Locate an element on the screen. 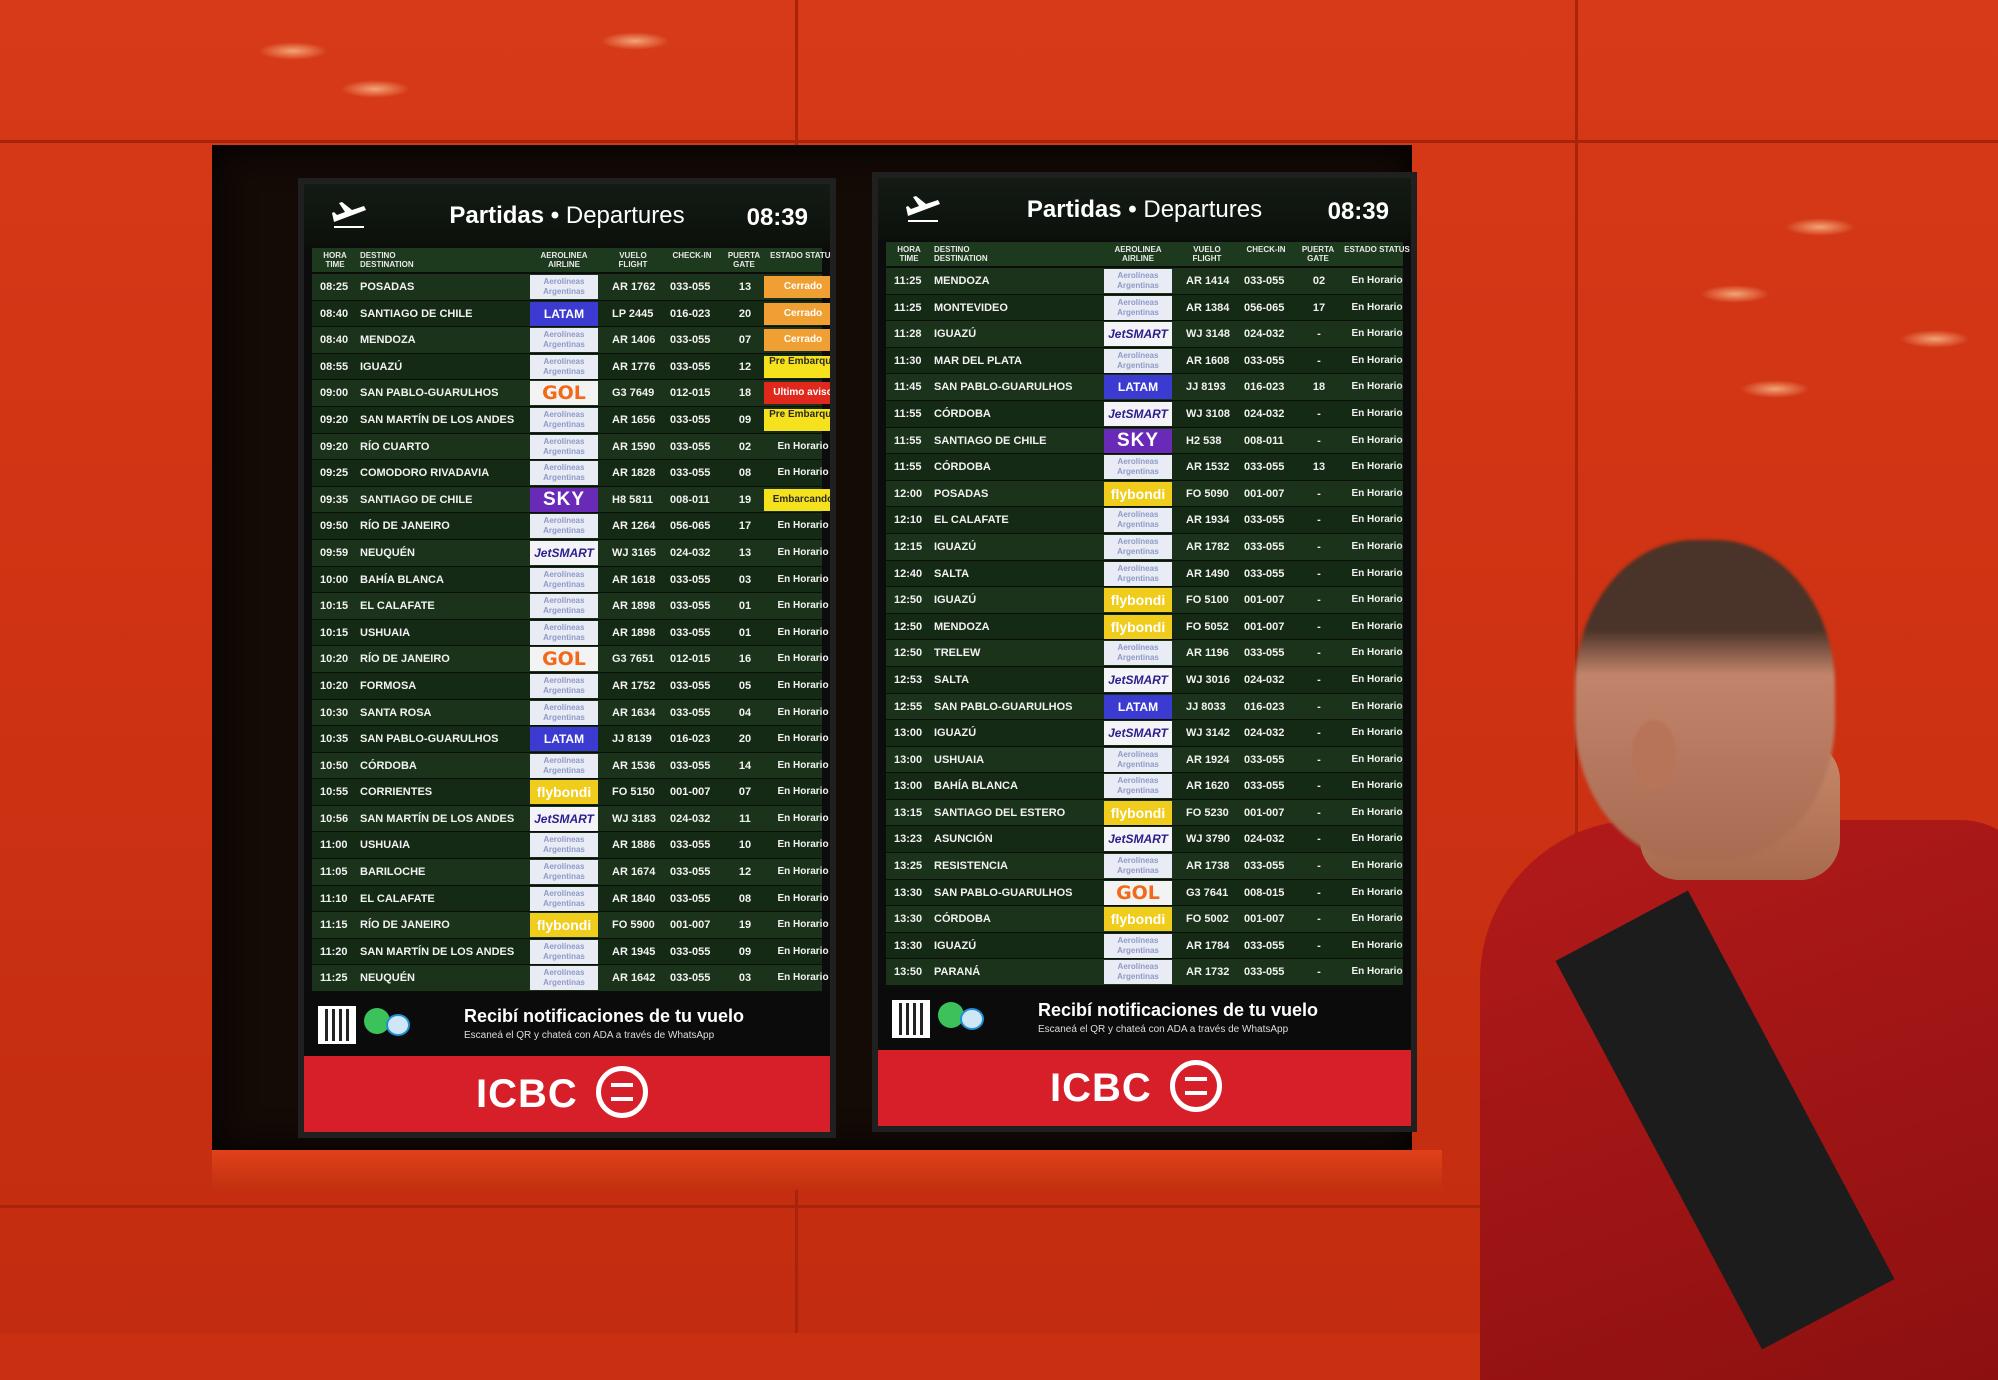  whatsapp-icon is located at coordinates (377, 1021).